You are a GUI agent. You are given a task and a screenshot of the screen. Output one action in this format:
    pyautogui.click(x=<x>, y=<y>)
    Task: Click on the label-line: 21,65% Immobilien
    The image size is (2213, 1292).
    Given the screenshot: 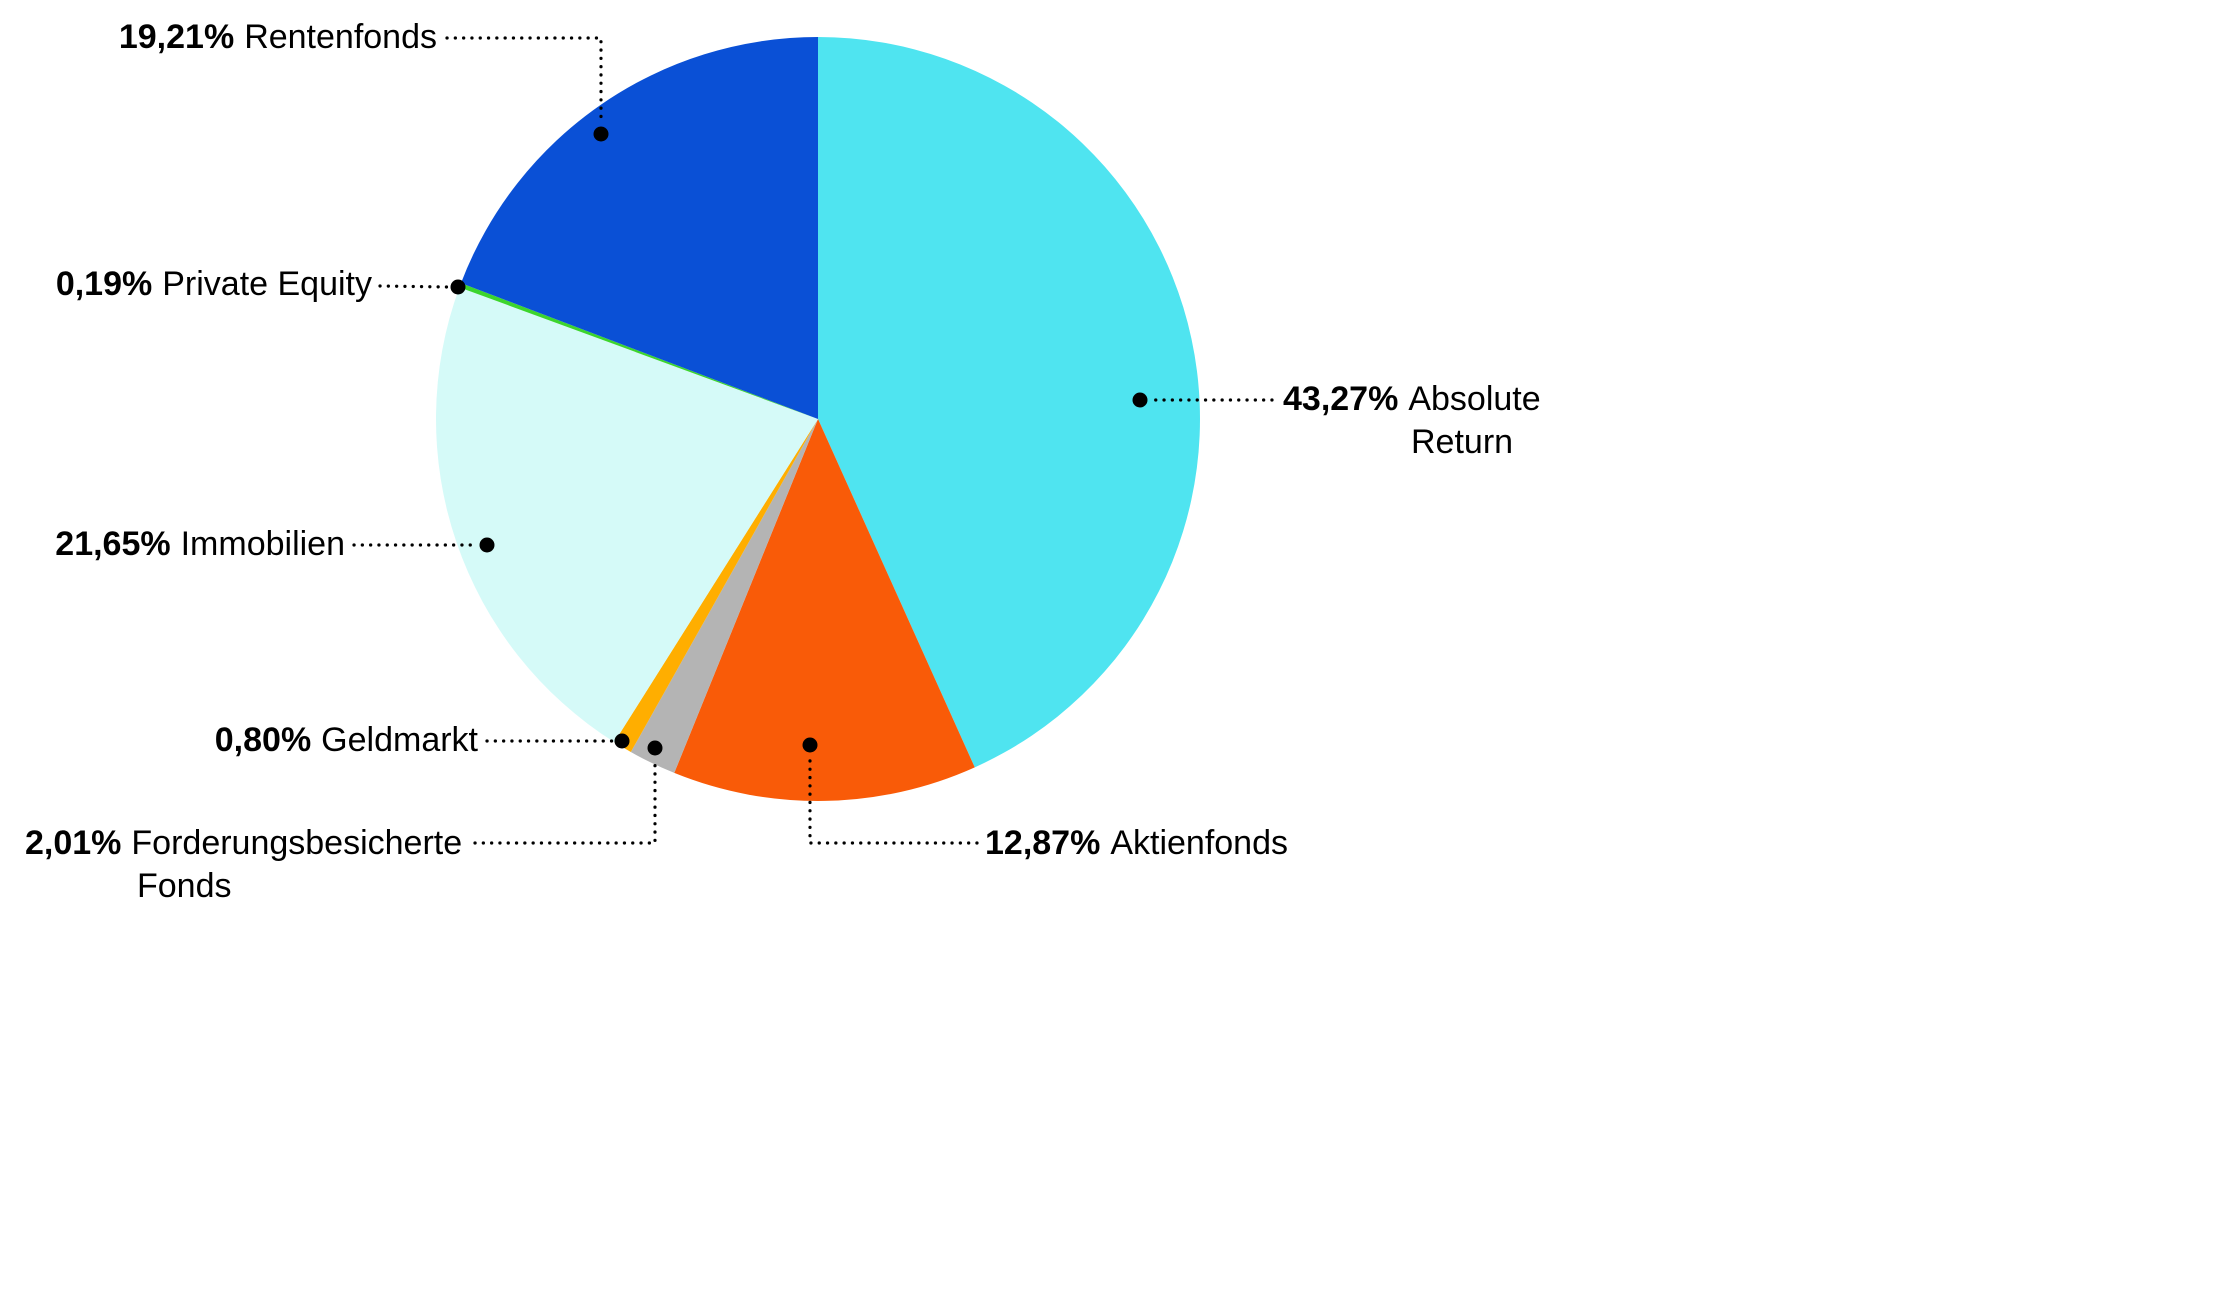 What is the action you would take?
    pyautogui.click(x=200, y=544)
    